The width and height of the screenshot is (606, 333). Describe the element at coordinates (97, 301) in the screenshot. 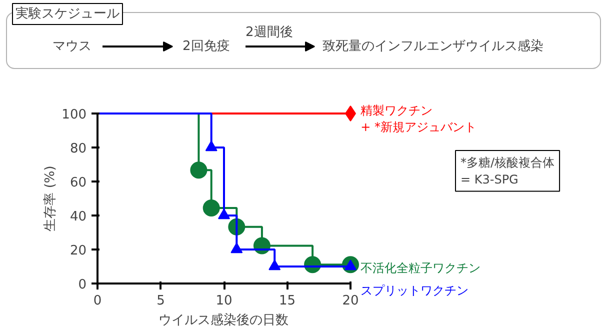

I see `x-tick-label: 0` at that location.